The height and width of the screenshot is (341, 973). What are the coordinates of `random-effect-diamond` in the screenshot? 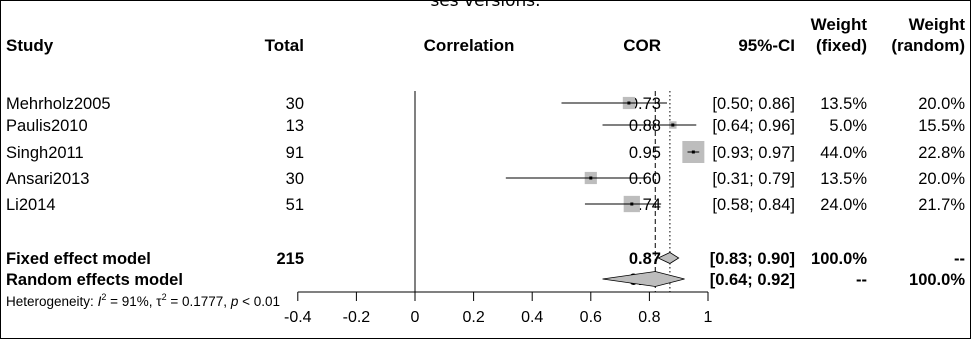 It's located at (643, 279).